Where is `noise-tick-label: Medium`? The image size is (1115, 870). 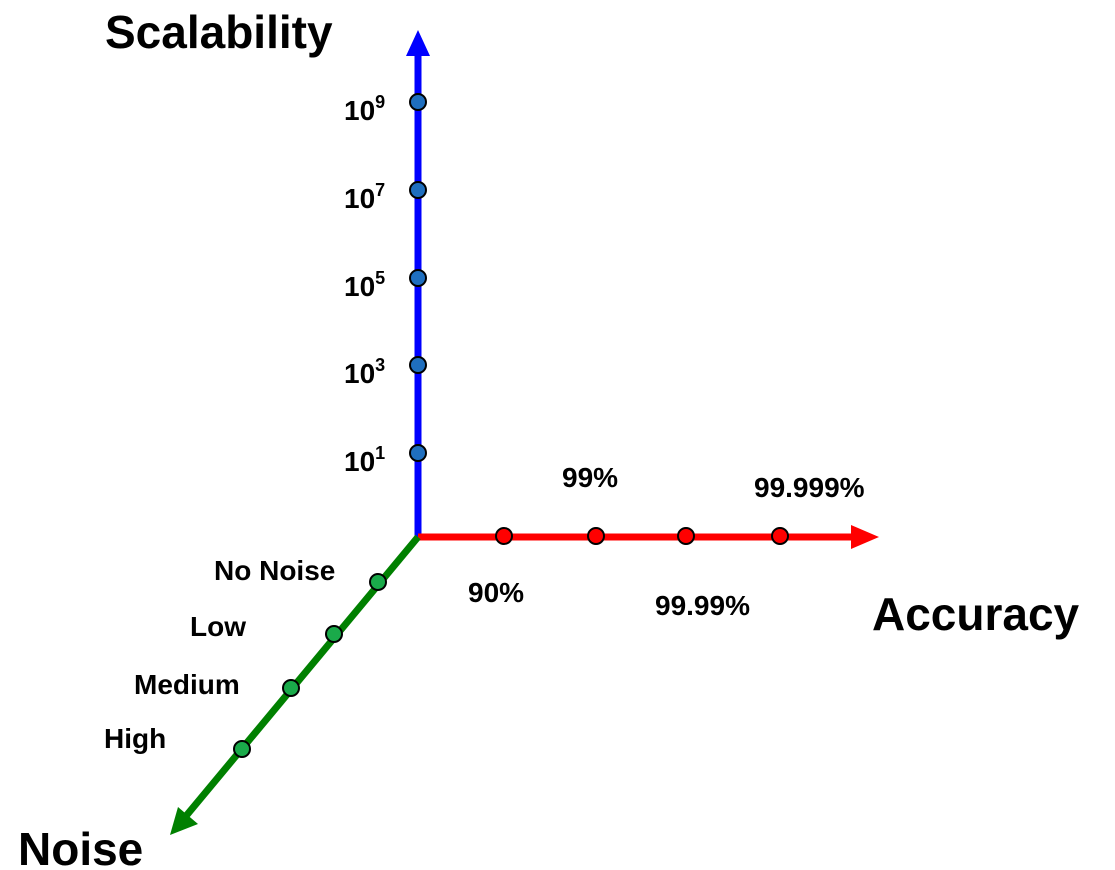
noise-tick-label: Medium is located at coordinates (187, 684).